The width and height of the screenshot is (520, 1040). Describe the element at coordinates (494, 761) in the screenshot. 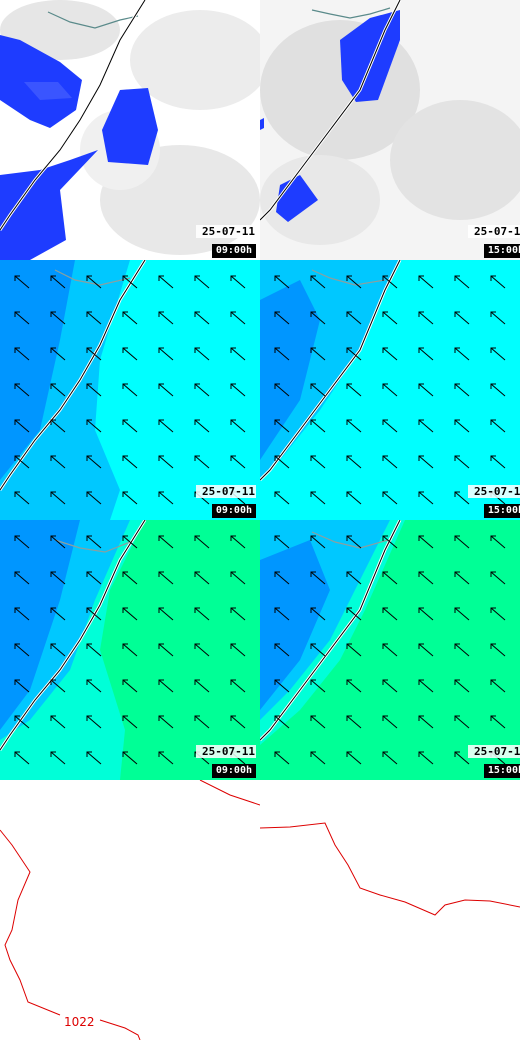

I see `timestamp-1500: 25-07-11 15:00h` at that location.